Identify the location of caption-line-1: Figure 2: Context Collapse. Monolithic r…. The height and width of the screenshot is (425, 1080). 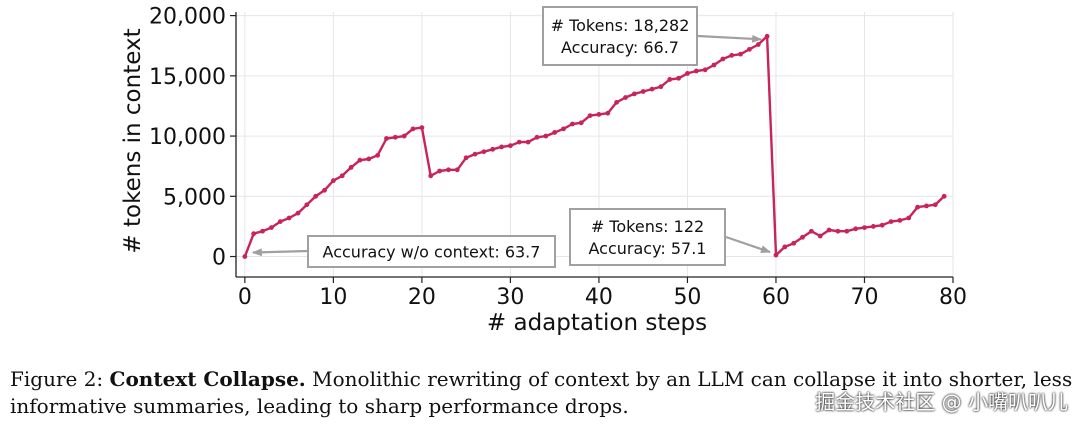
(545, 379).